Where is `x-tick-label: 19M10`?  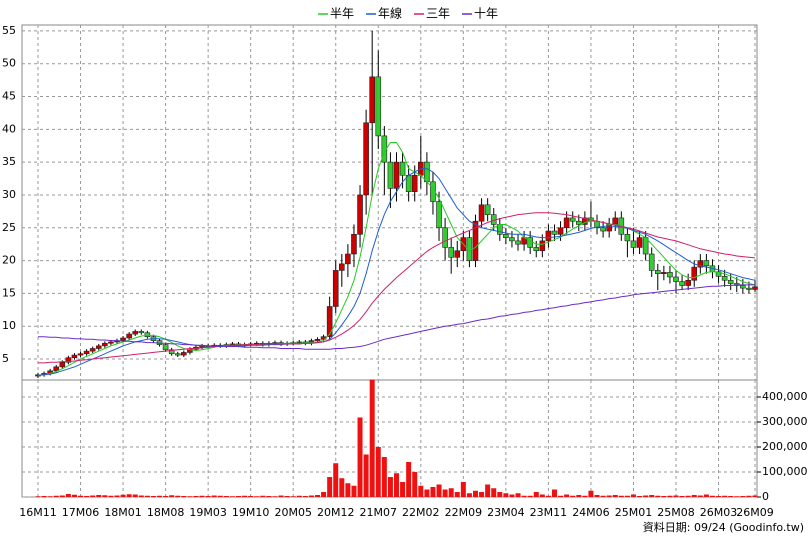 x-tick-label: 19M10 is located at coordinates (251, 512).